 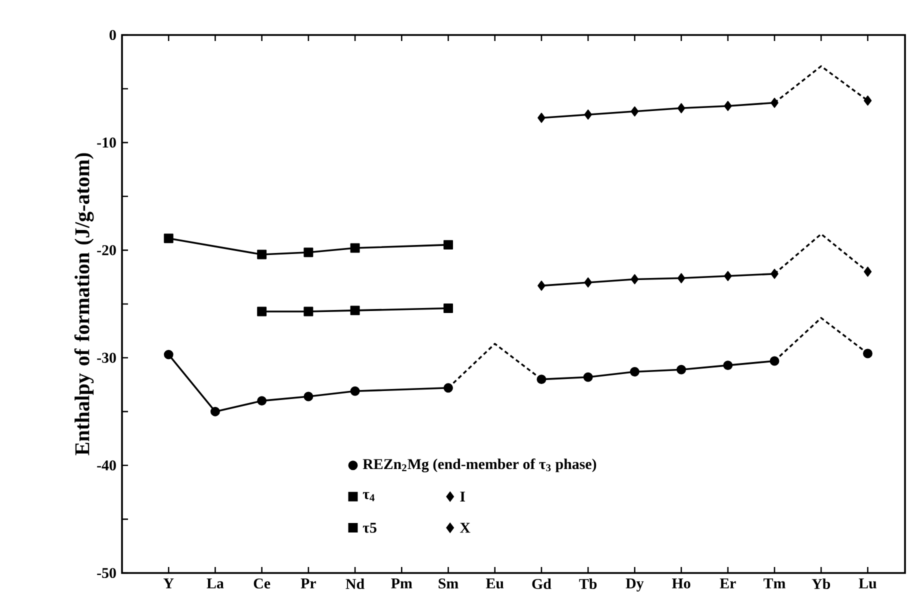 What do you see at coordinates (495, 583) in the screenshot?
I see `x-tick-label: Eu` at bounding box center [495, 583].